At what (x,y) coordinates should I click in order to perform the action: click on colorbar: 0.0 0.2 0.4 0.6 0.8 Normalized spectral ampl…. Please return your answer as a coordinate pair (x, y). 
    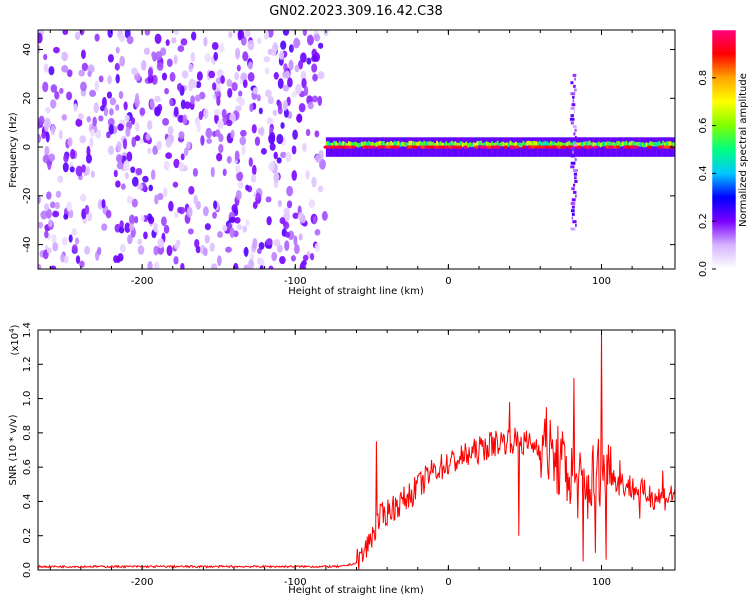
    Looking at the image, I should click on (723, 153).